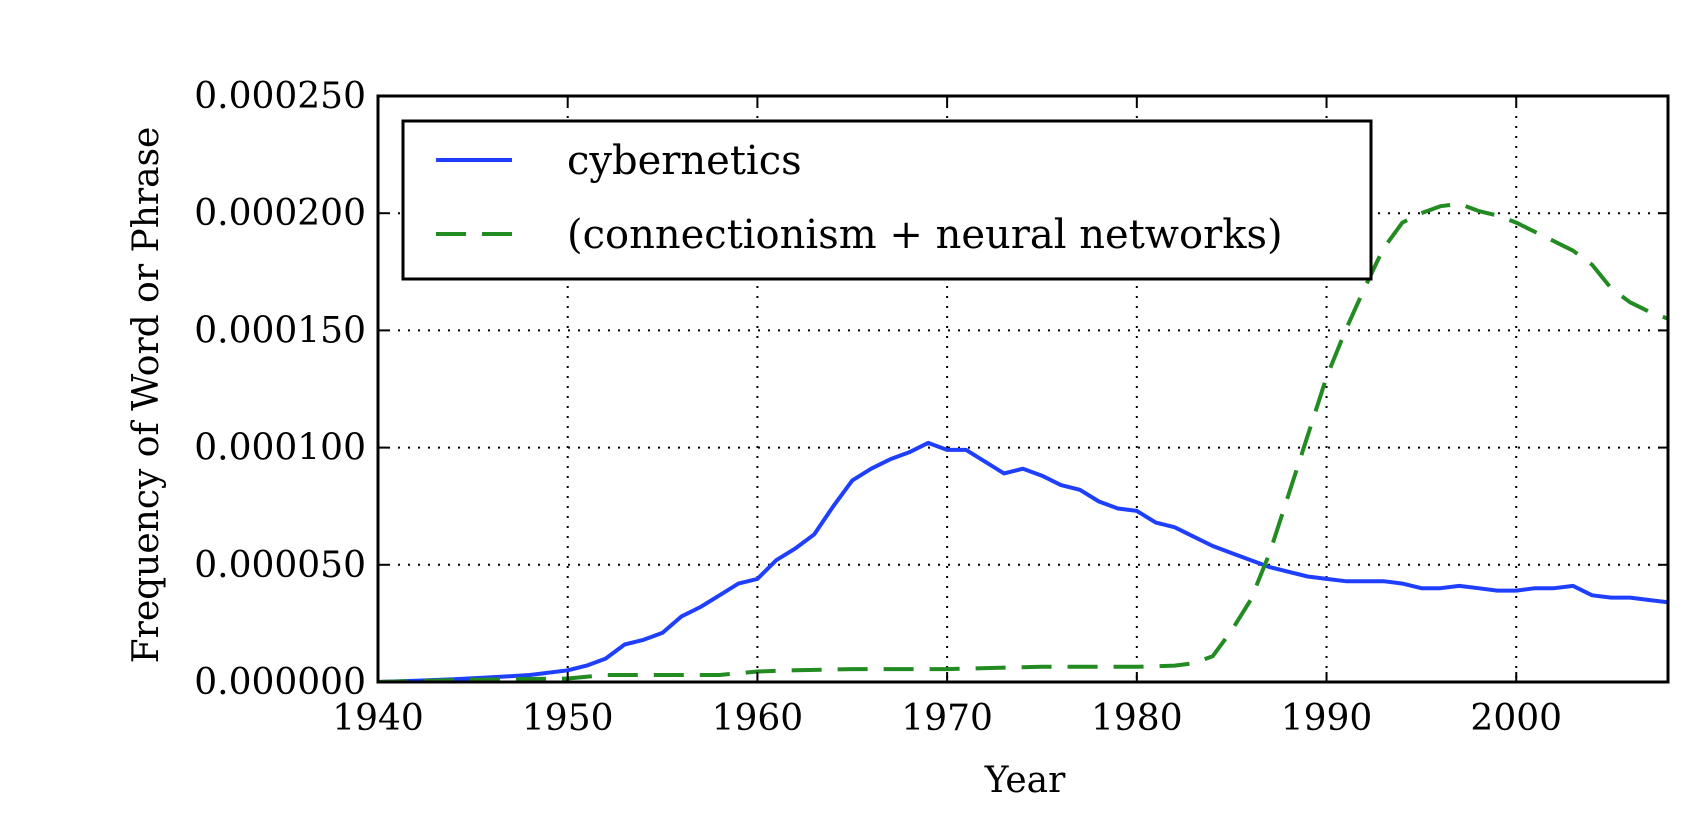 The height and width of the screenshot is (824, 1700). I want to click on x-tick-label: 1990, so click(1327, 718).